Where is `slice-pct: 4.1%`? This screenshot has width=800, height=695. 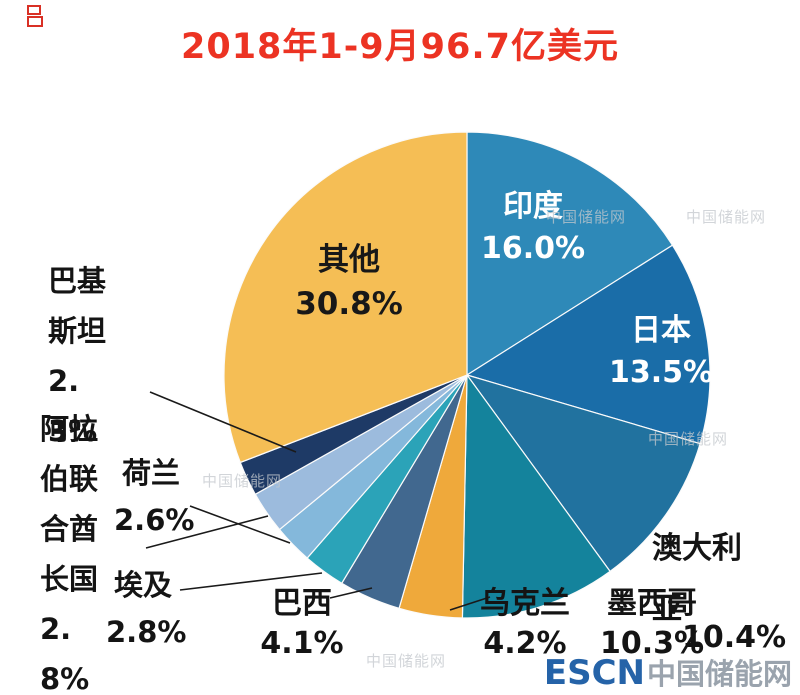 slice-pct: 4.1% is located at coordinates (302, 643).